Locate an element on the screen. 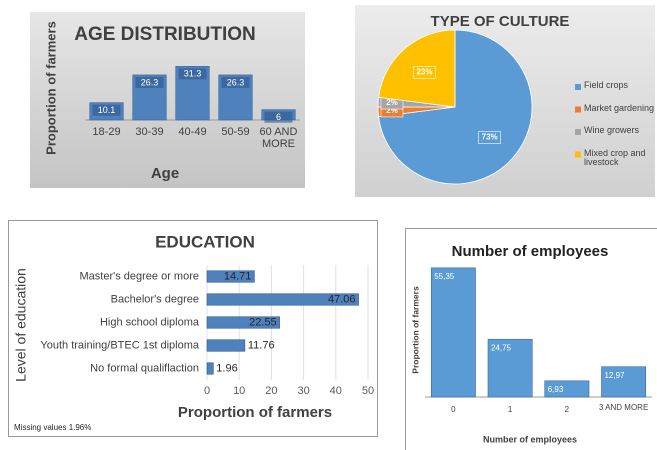 The width and height of the screenshot is (657, 450). legend-label: Field crops is located at coordinates (606, 85).